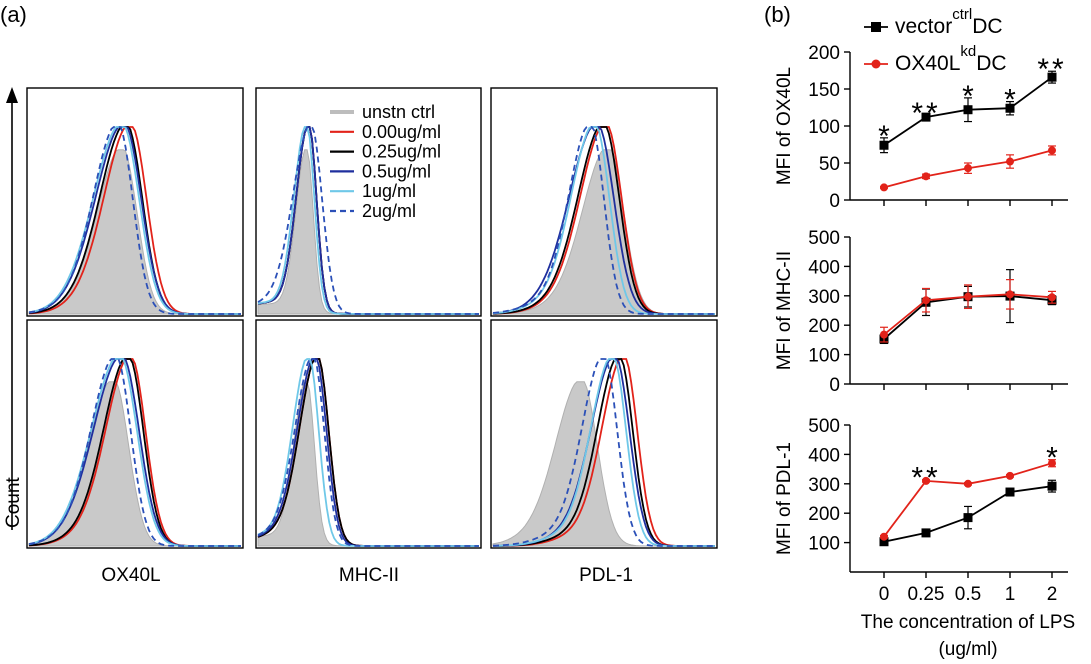  I want to click on histogram-panel-mhc-ii-row1, so click(368, 202).